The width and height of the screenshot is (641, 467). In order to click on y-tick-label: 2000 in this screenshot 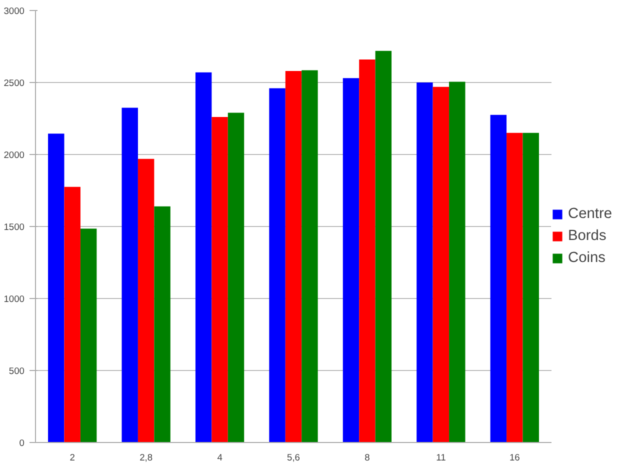, I will do `click(14, 155)`.